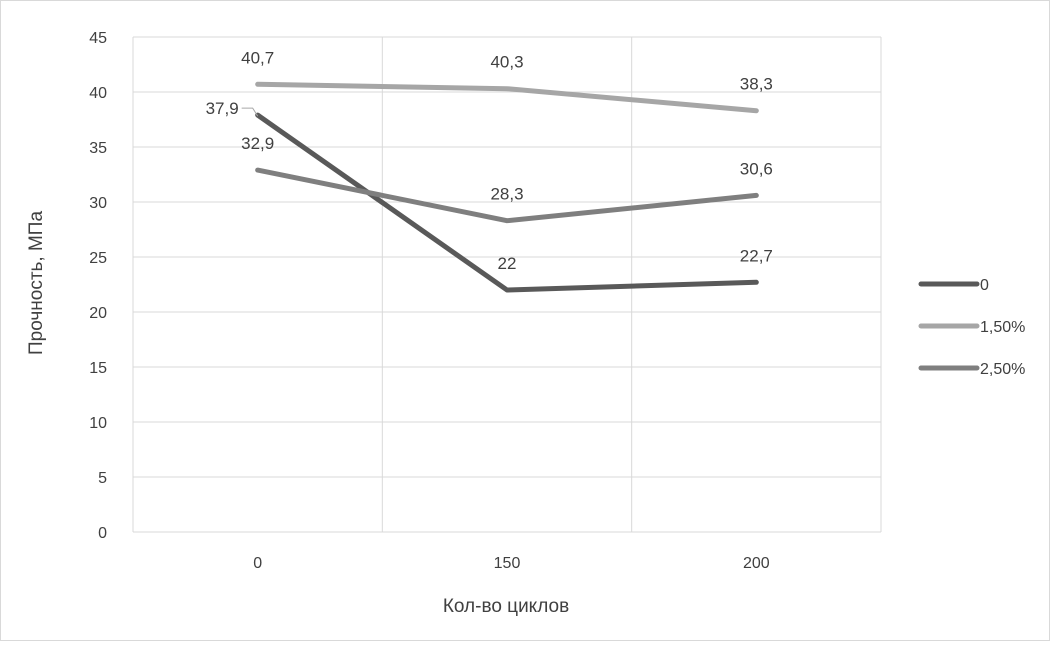 The height and width of the screenshot is (647, 1051). What do you see at coordinates (102, 478) in the screenshot?
I see `y-tick-label: 5` at bounding box center [102, 478].